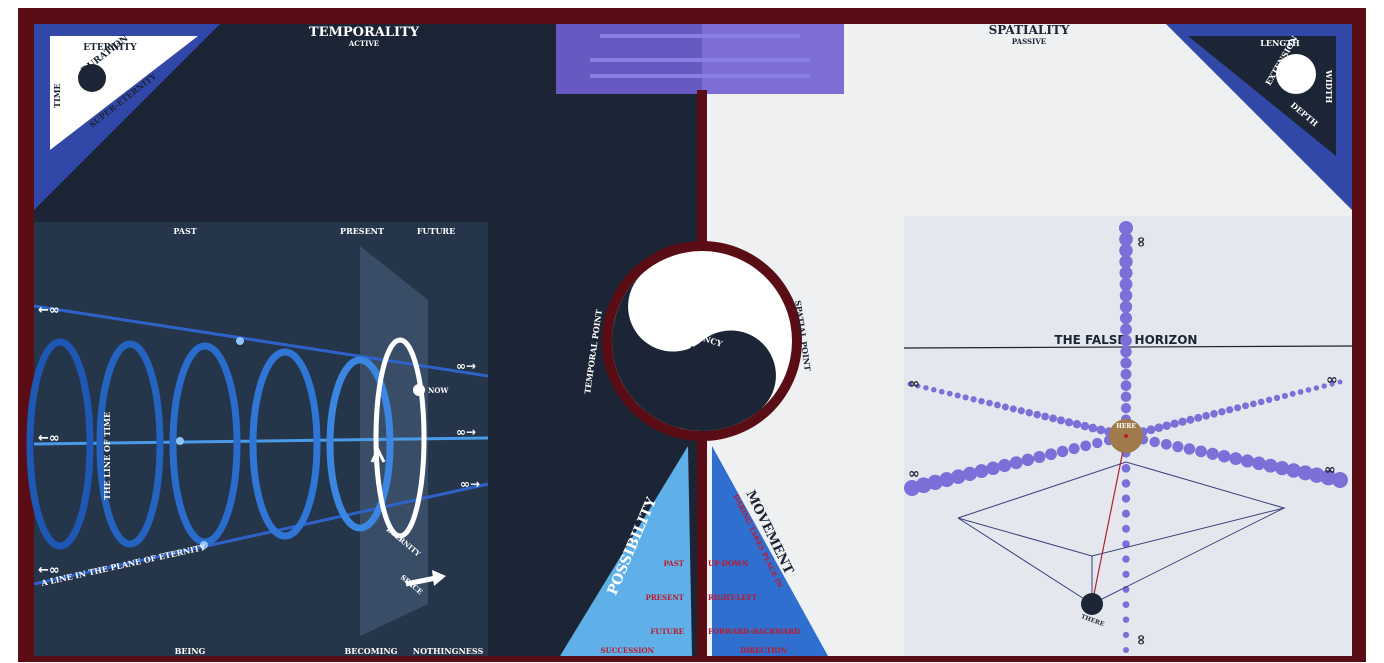 The height and width of the screenshot is (663, 1384). Describe the element at coordinates (127, 117) in the screenshot. I see `eternity-corner: ETERNITY DURATION SUPER-ETERNITY TIME` at that location.